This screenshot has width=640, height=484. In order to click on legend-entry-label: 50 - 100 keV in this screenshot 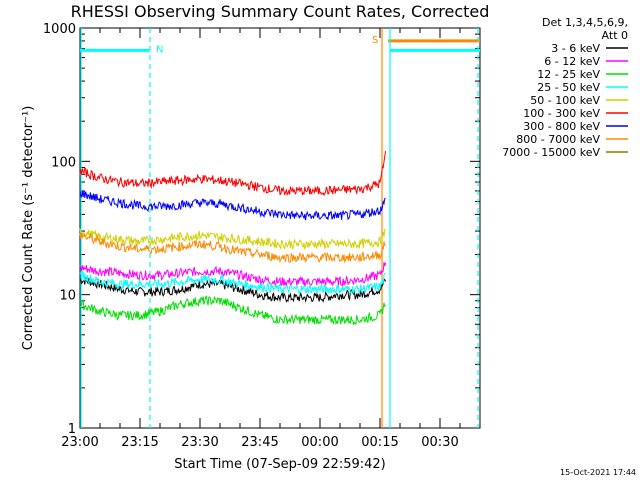, I will do `click(565, 100)`.